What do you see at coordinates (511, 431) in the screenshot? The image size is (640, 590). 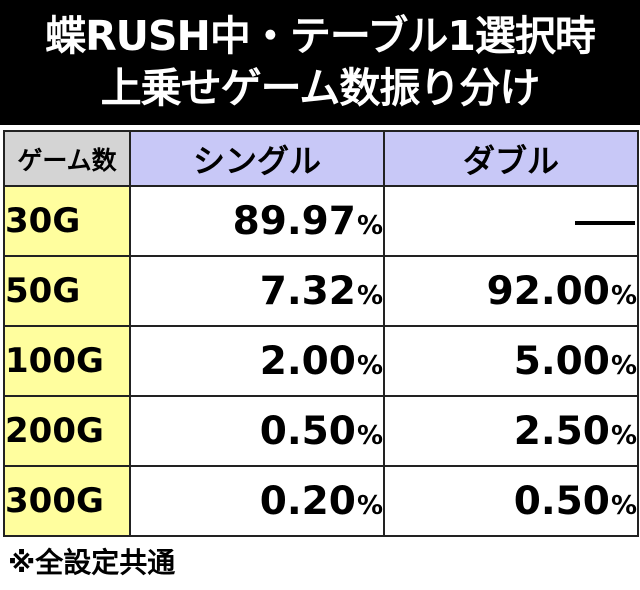 I see `double-value: 2.50%` at bounding box center [511, 431].